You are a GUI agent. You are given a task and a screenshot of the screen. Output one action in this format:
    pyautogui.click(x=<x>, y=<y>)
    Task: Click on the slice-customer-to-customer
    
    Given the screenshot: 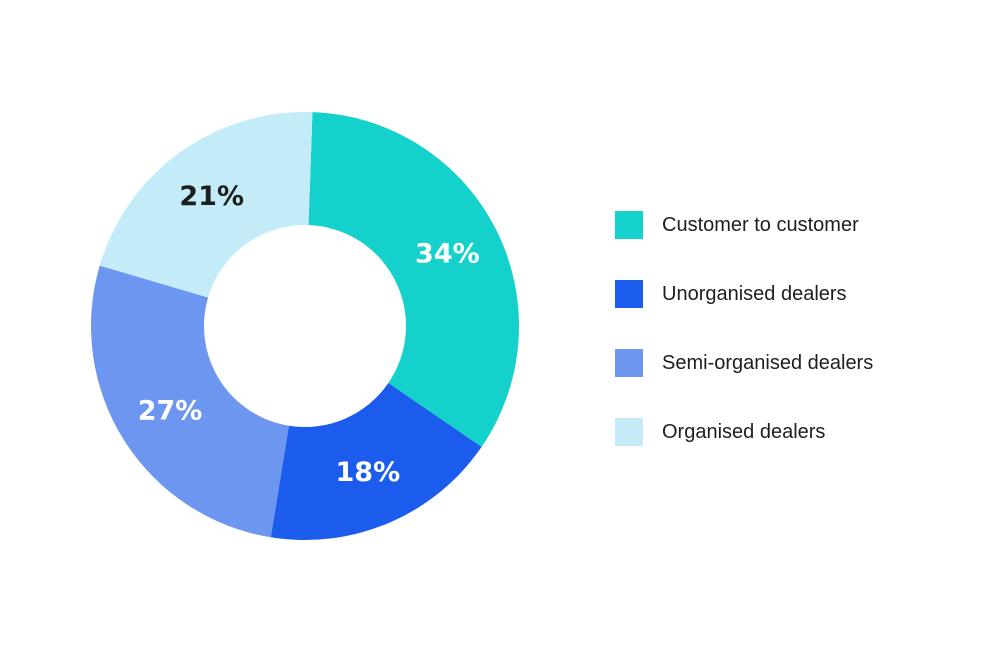 What is the action you would take?
    pyautogui.click(x=413, y=279)
    